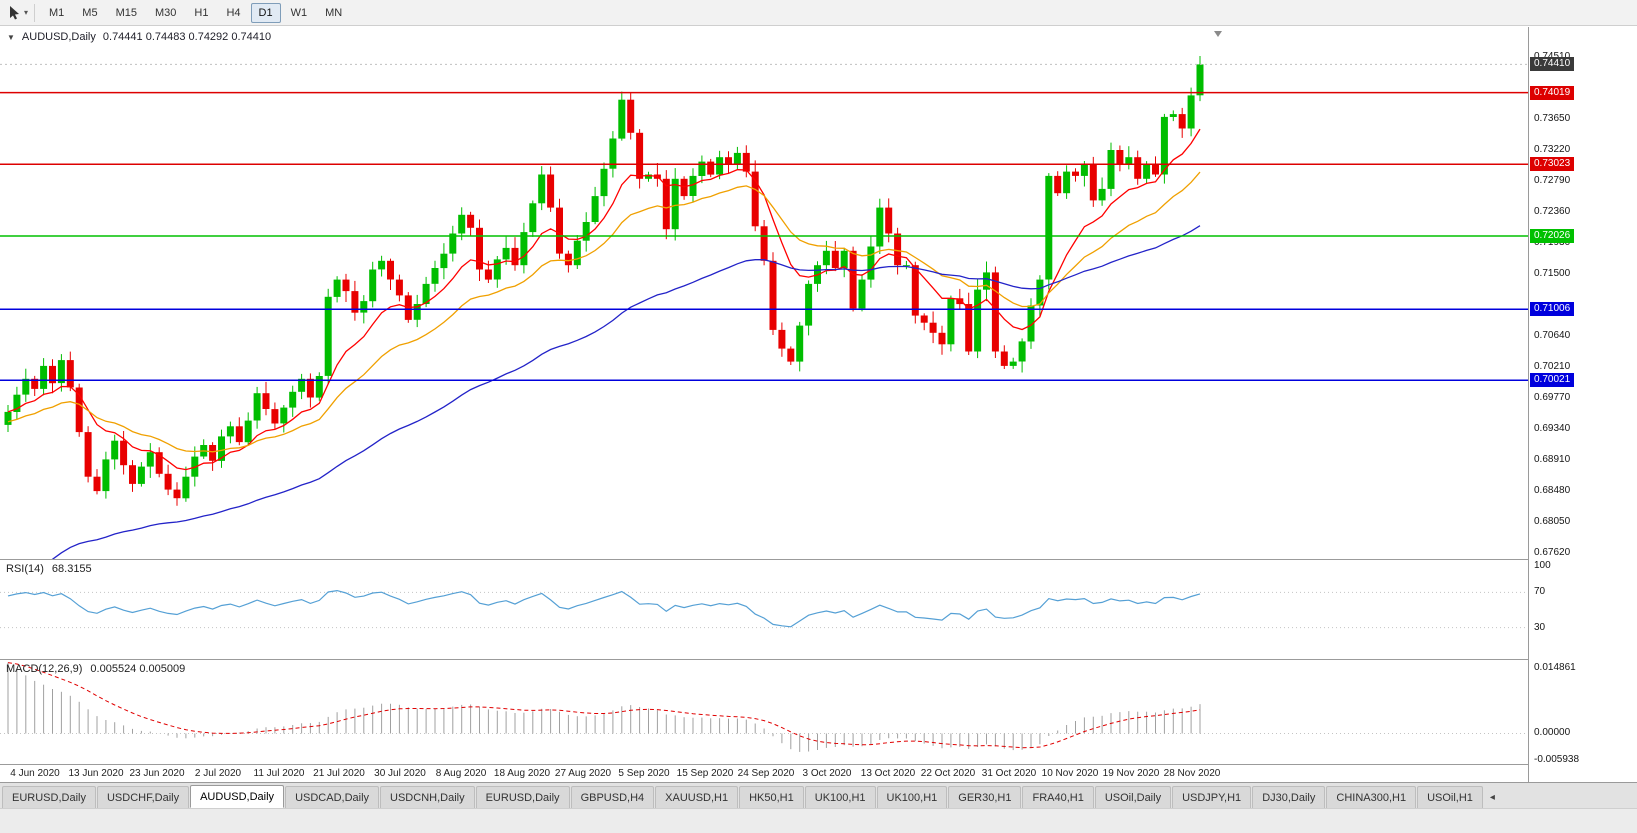 The height and width of the screenshot is (833, 1637). What do you see at coordinates (1058, 797) in the screenshot?
I see `chart-tab-fra40-h1: FRA40,H1` at bounding box center [1058, 797].